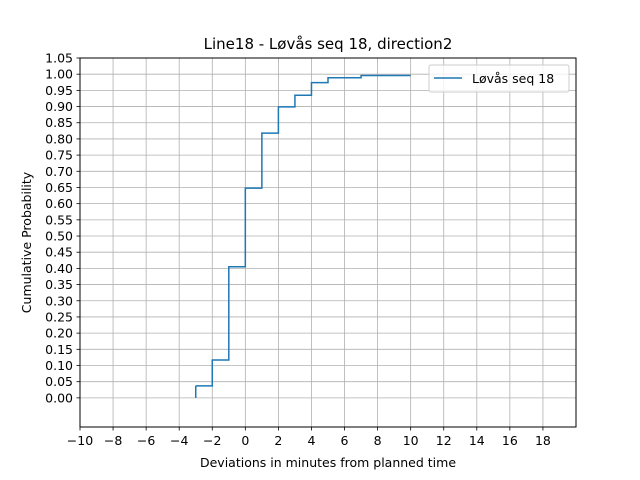 This screenshot has width=640, height=480. I want to click on y-tick-label: 0.80, so click(59, 138).